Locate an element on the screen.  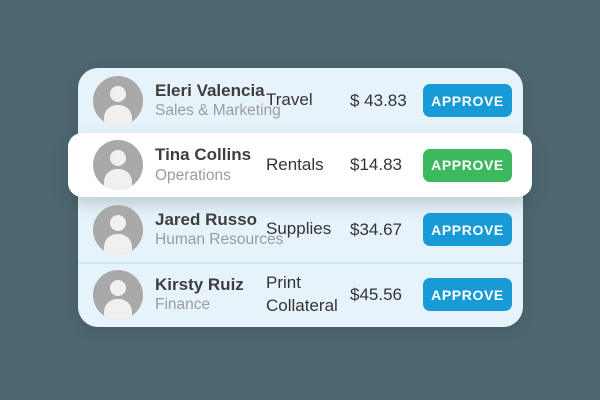
employee-info: Eleri Valencia Sales & Marketing is located at coordinates (218, 100).